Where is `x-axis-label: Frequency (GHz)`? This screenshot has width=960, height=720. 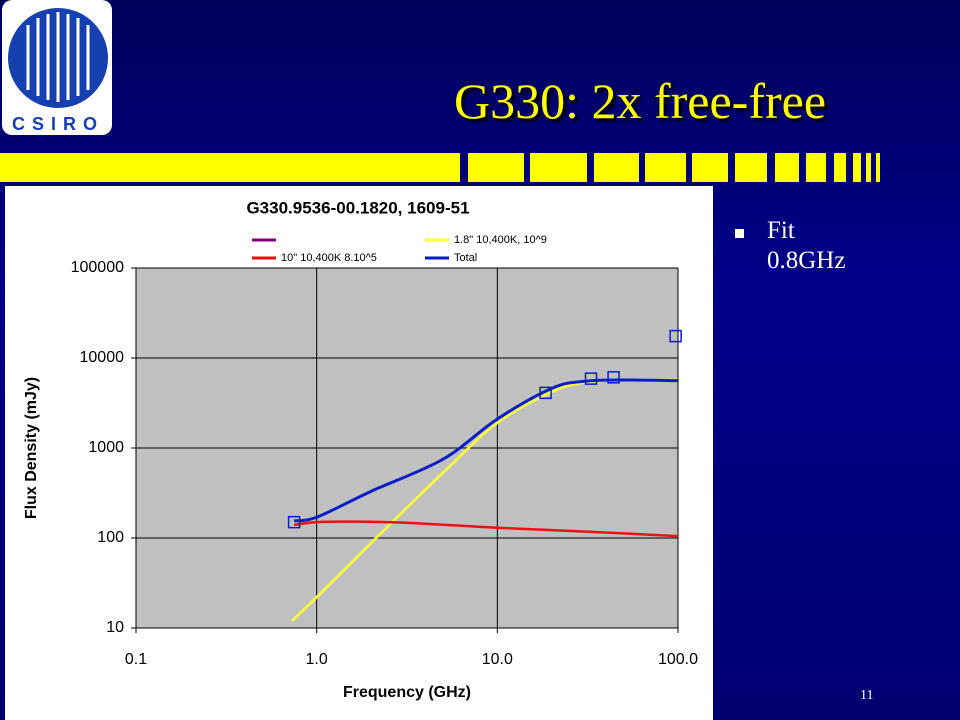 x-axis-label: Frequency (GHz) is located at coordinates (407, 692).